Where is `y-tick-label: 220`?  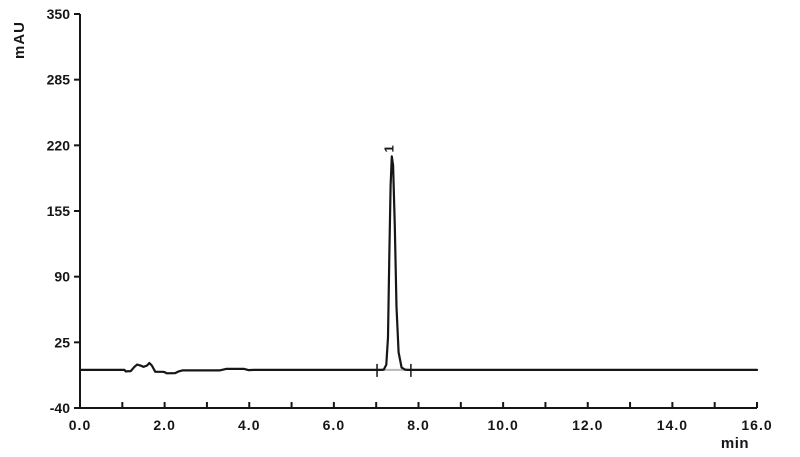
y-tick-label: 220 is located at coordinates (59, 145).